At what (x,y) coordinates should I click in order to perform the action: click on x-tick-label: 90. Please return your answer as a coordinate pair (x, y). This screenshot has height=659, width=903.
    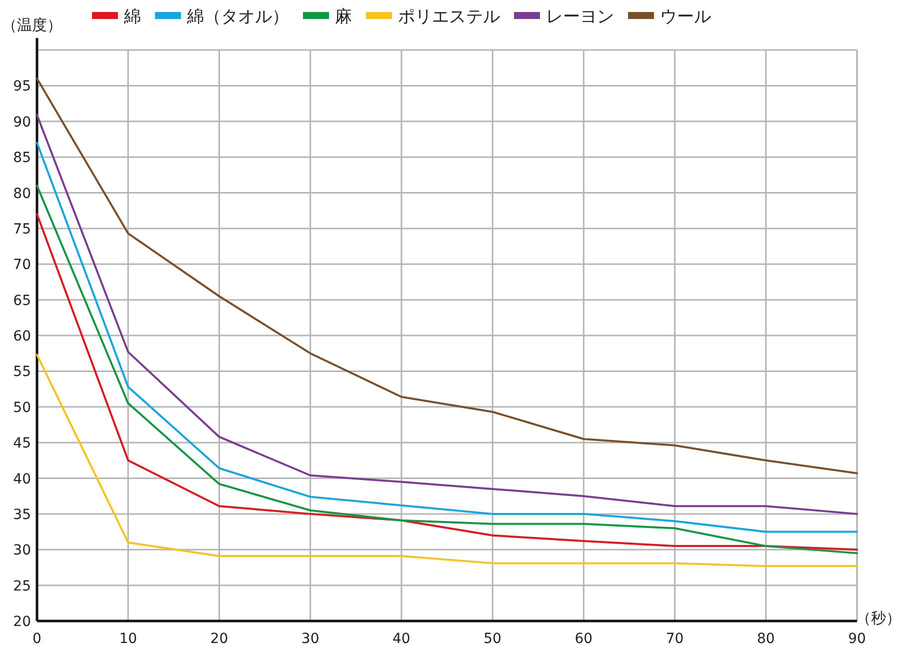
    Looking at the image, I should click on (857, 639).